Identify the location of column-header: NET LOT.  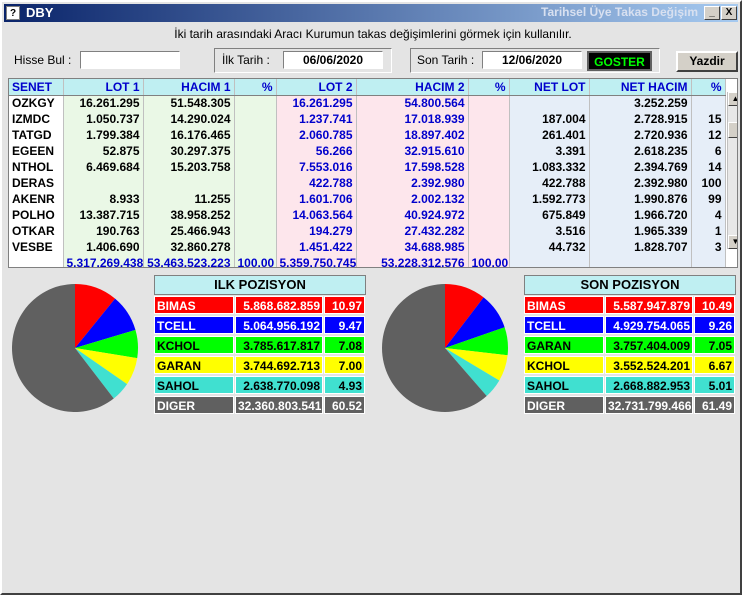
(549, 87).